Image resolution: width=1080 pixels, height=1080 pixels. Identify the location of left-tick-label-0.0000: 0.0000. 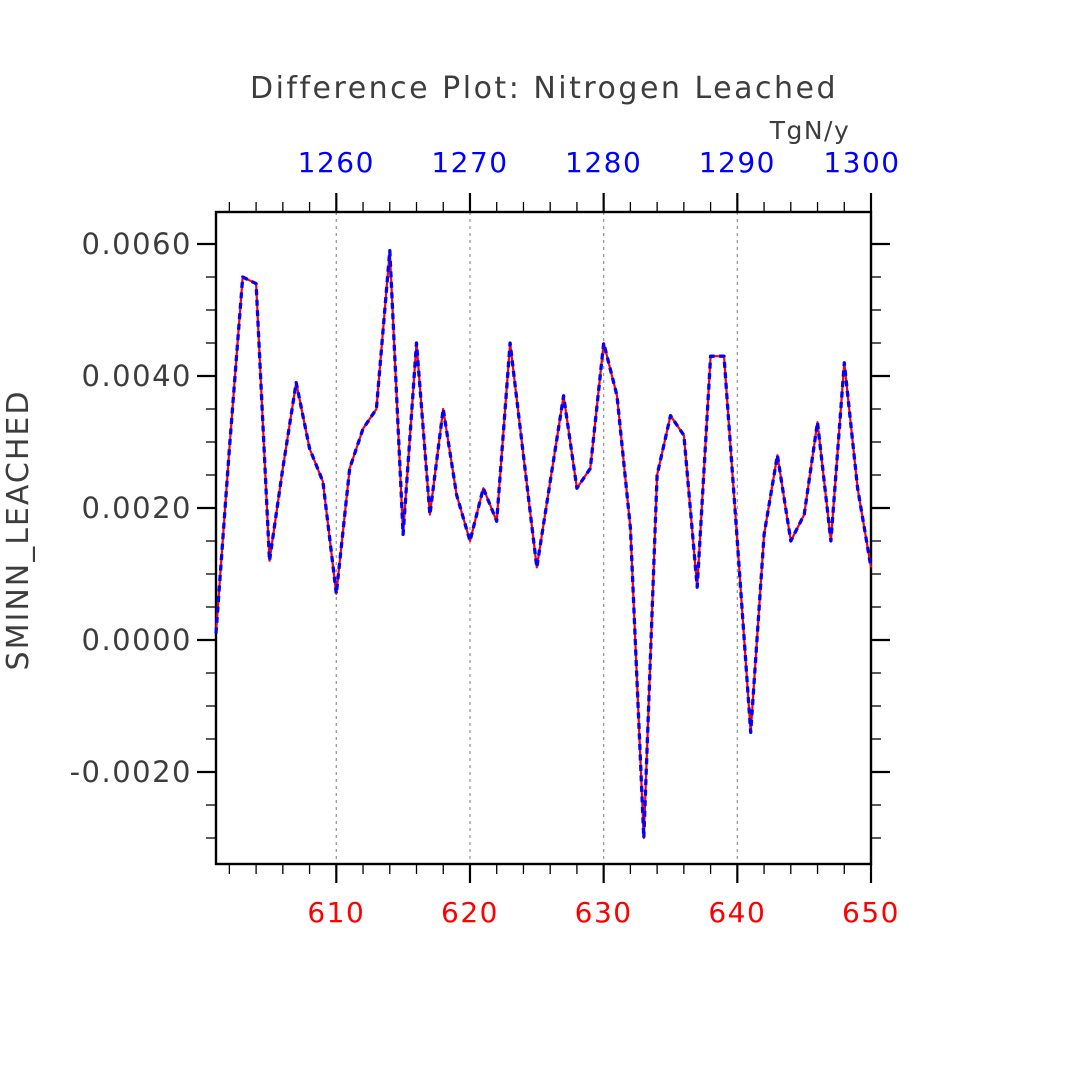
(137, 640).